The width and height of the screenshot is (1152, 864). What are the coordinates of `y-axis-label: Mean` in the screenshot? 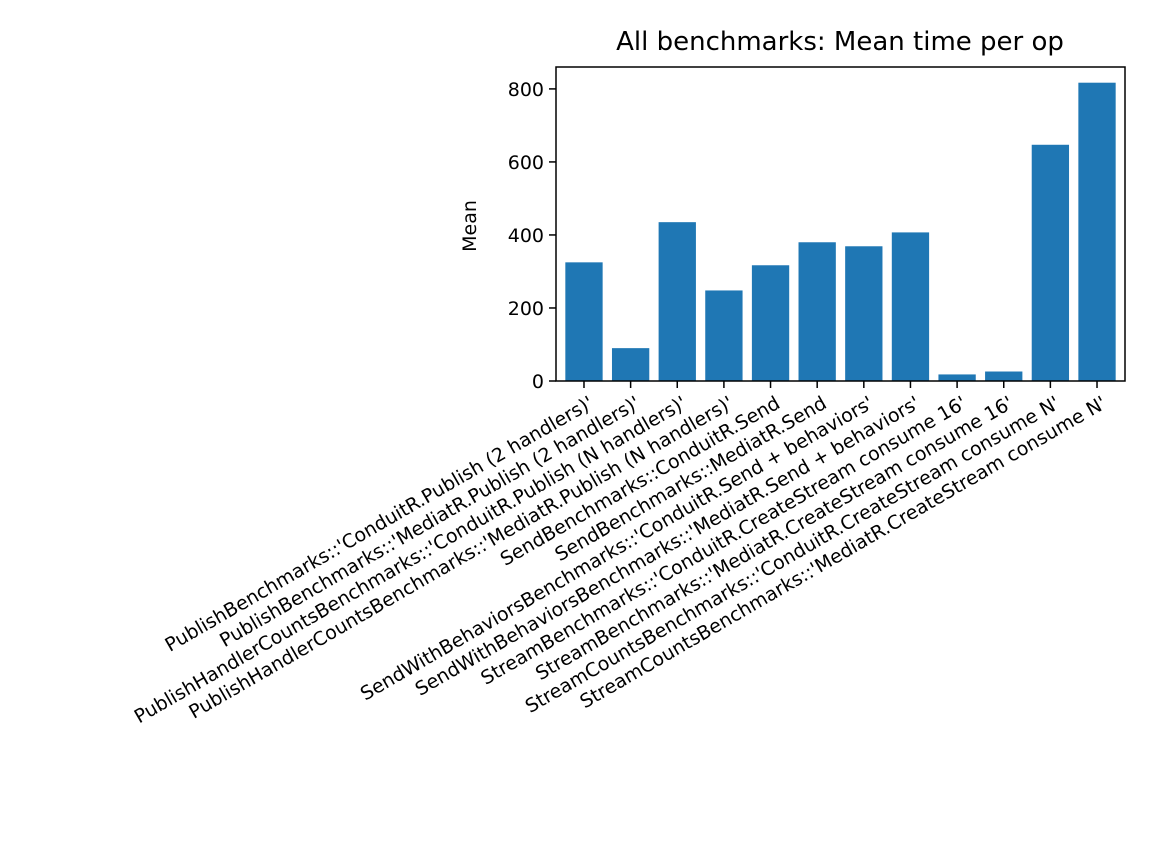 It's located at (470, 226).